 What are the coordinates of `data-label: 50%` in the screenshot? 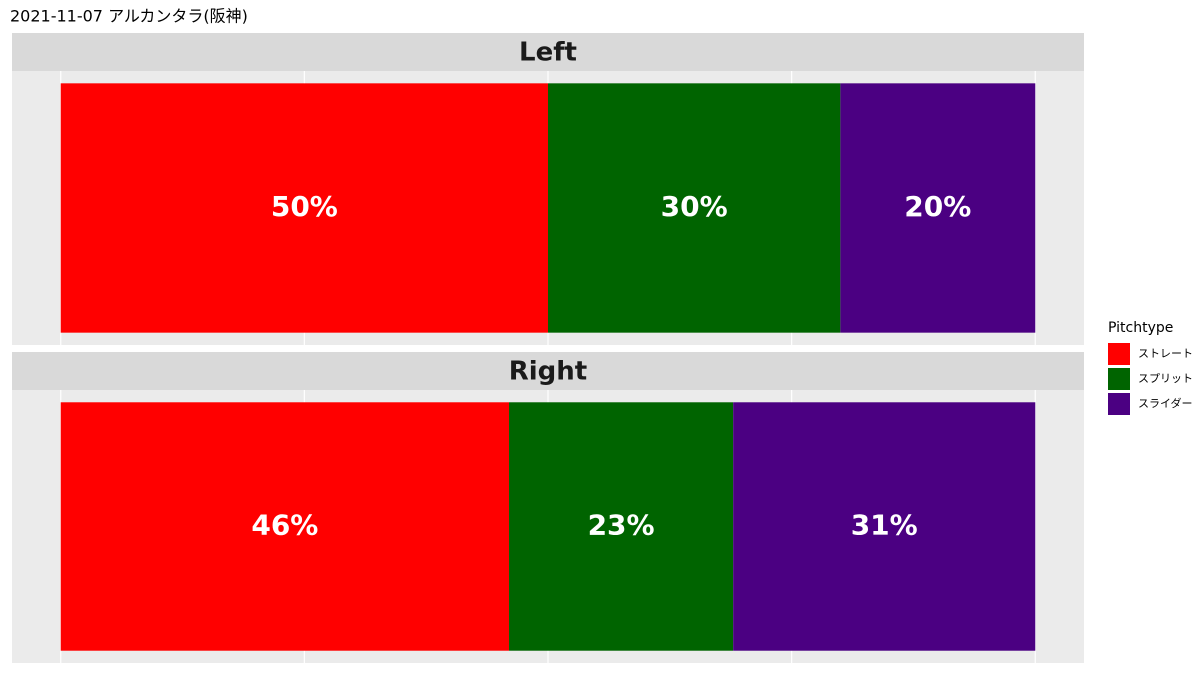 It's located at (304, 206).